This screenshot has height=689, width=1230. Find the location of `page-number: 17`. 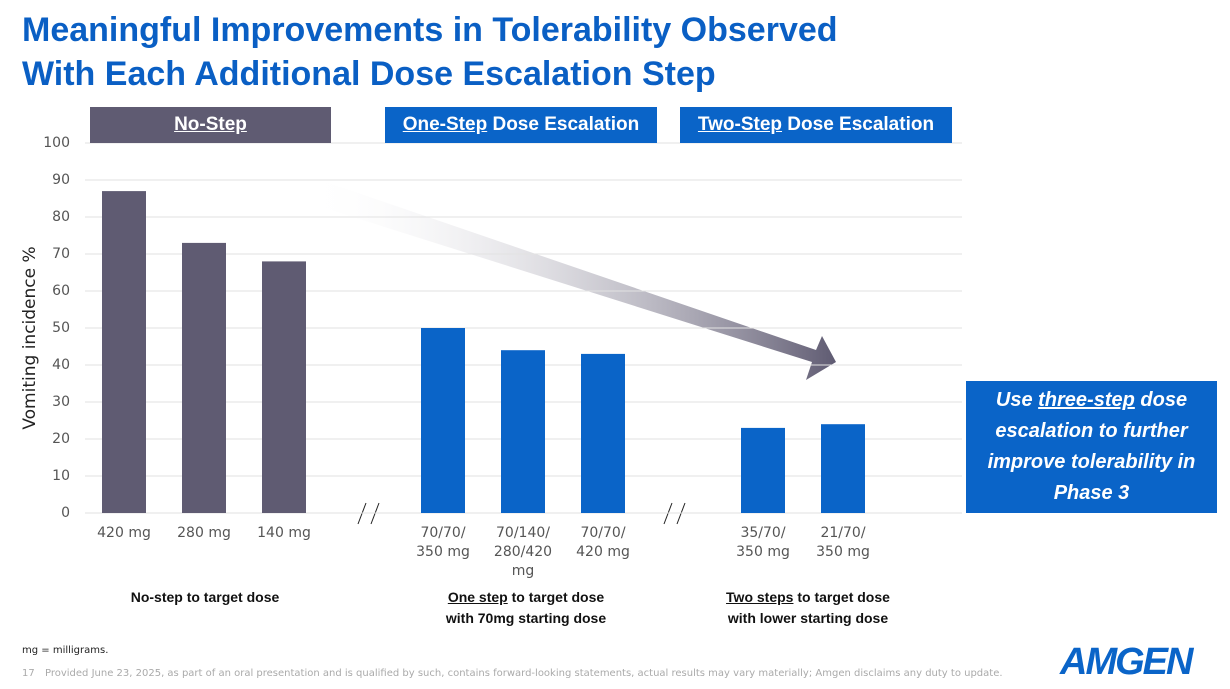

page-number: 17 is located at coordinates (28, 673).